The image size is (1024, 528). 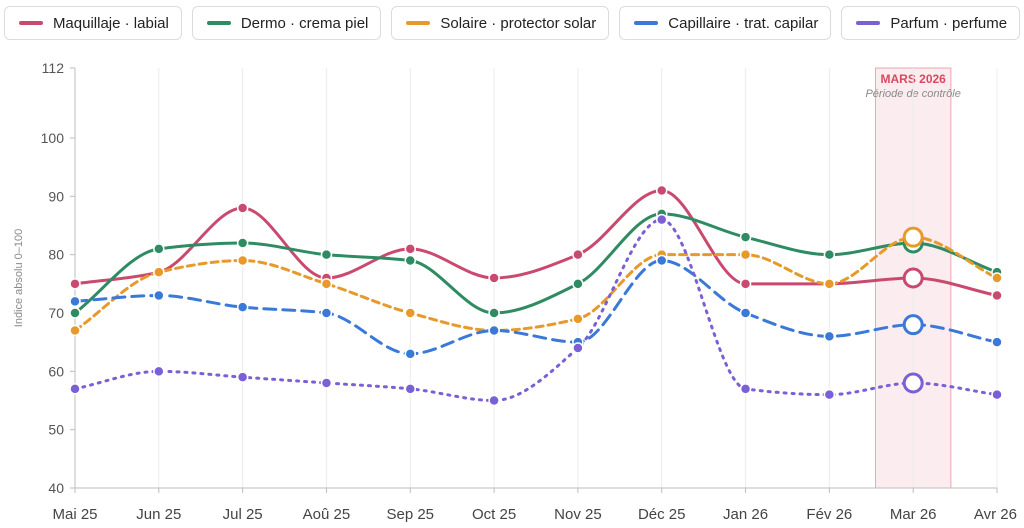 I want to click on y-tick-label: 112, so click(x=53, y=68).